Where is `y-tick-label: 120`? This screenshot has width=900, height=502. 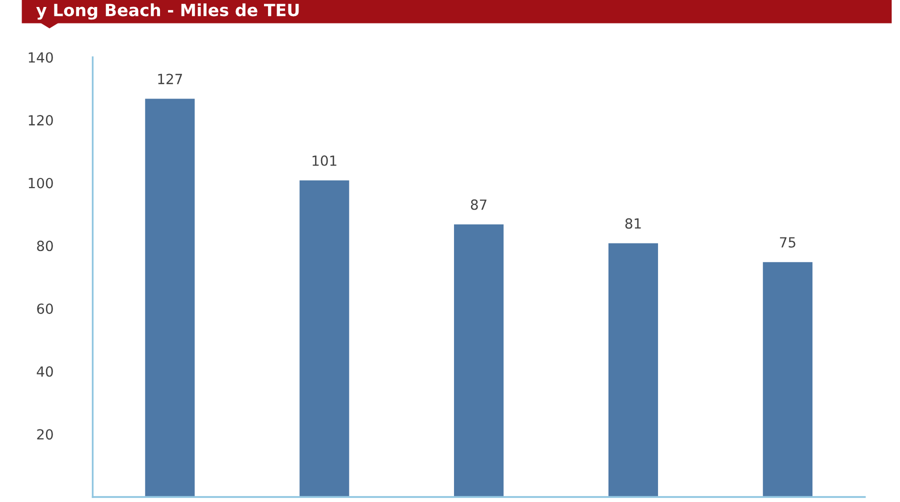
y-tick-label: 120 is located at coordinates (40, 120).